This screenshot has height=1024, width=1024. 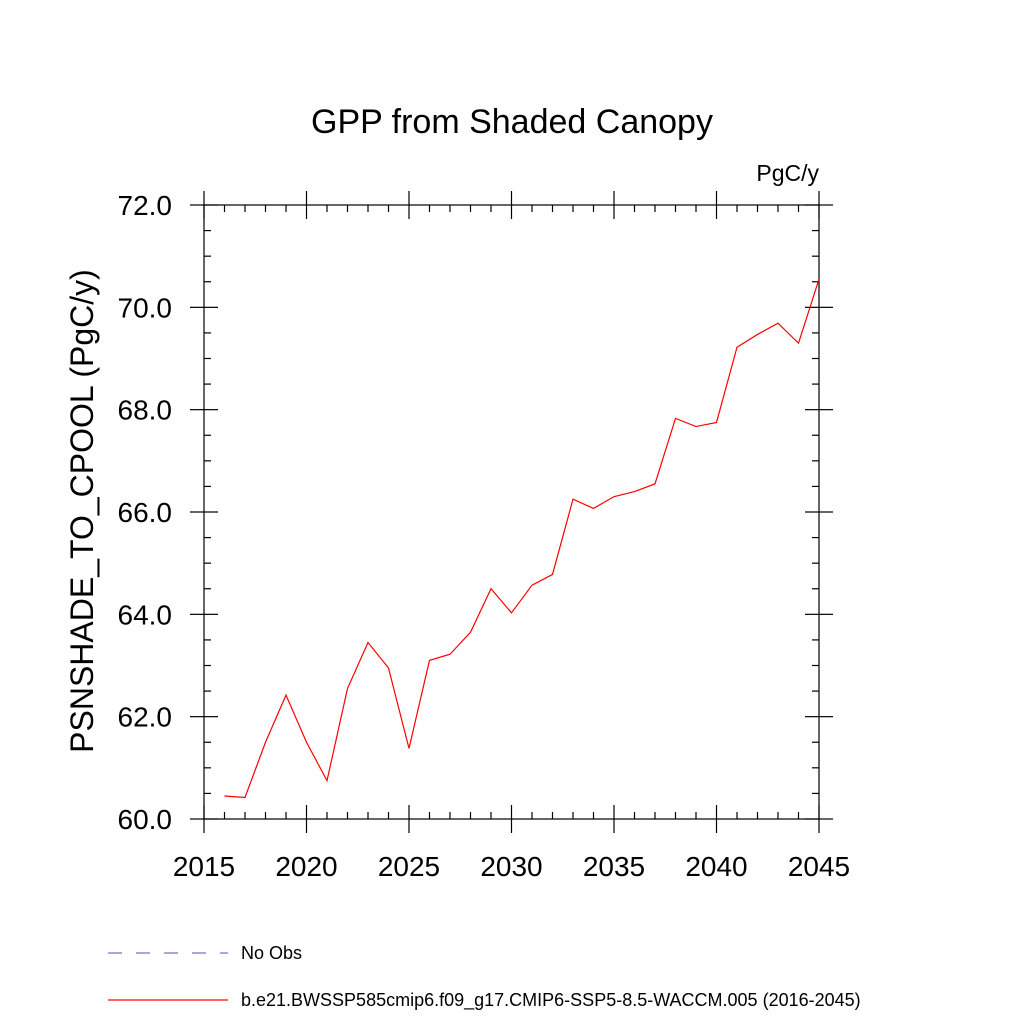 What do you see at coordinates (271, 953) in the screenshot?
I see `legend-label-no-obs: No Obs` at bounding box center [271, 953].